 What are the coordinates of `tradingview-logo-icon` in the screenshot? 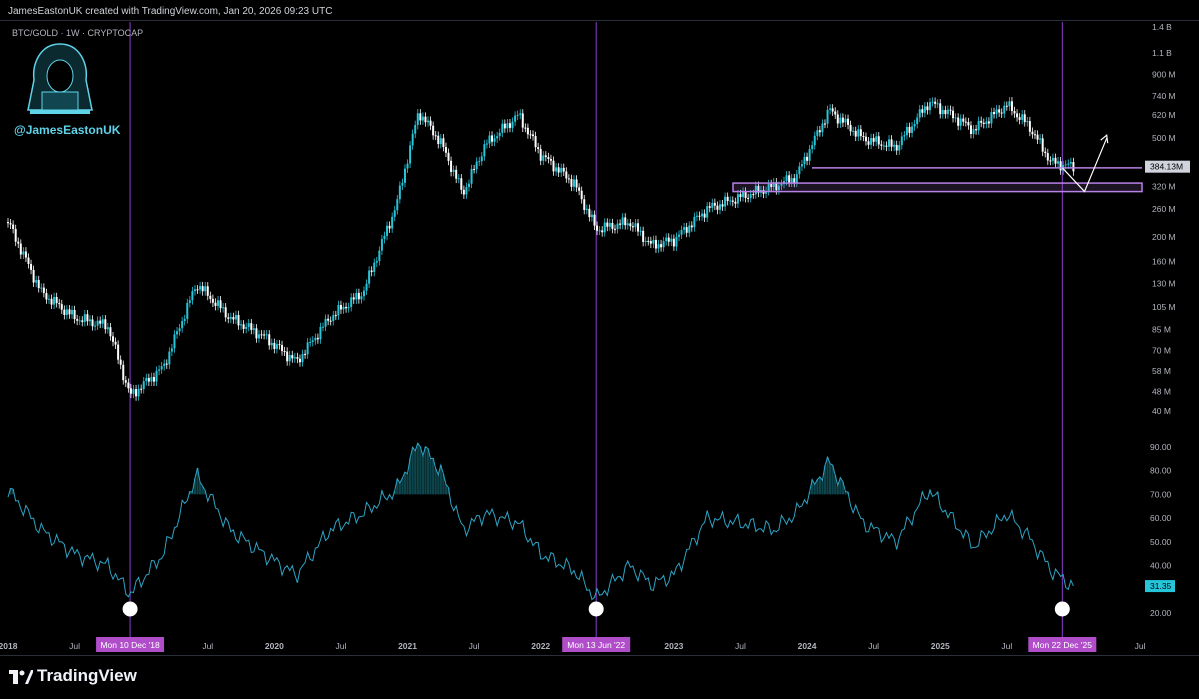 It's located at (21, 677).